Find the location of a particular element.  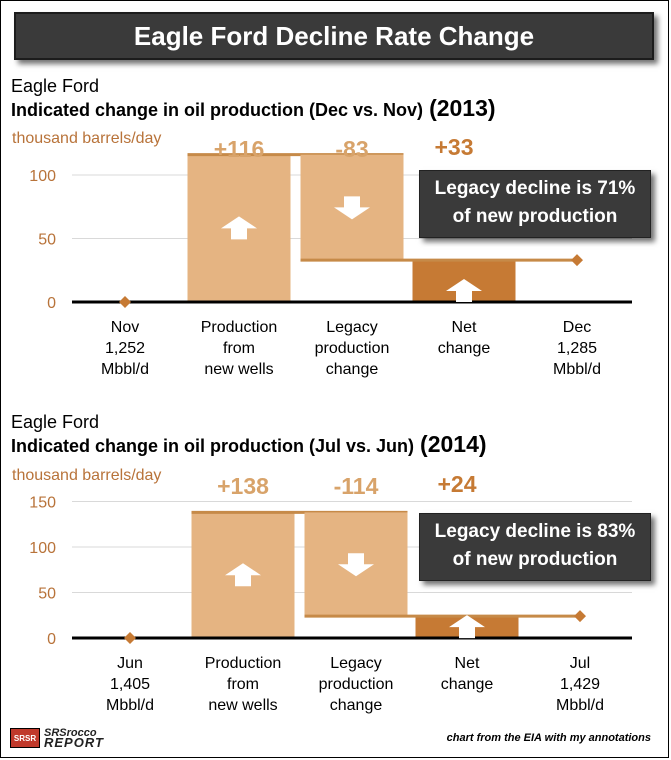

value-label-new-wells-0: +116 is located at coordinates (239, 149).